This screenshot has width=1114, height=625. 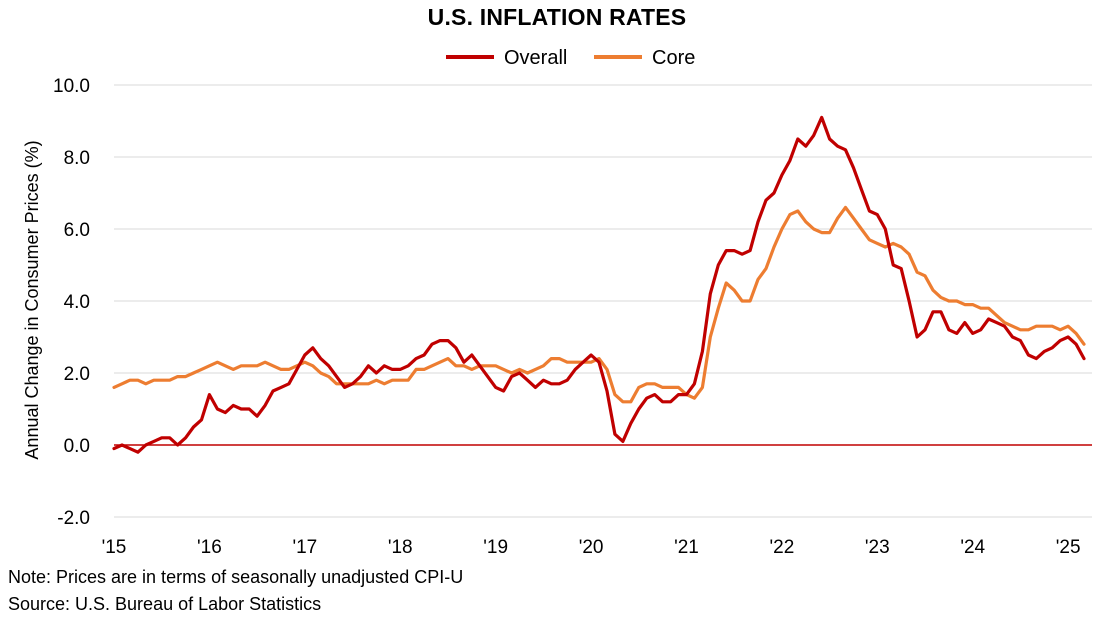 I want to click on y-axis-label: Annual Change in Consumer Prices (%), so click(x=32, y=299).